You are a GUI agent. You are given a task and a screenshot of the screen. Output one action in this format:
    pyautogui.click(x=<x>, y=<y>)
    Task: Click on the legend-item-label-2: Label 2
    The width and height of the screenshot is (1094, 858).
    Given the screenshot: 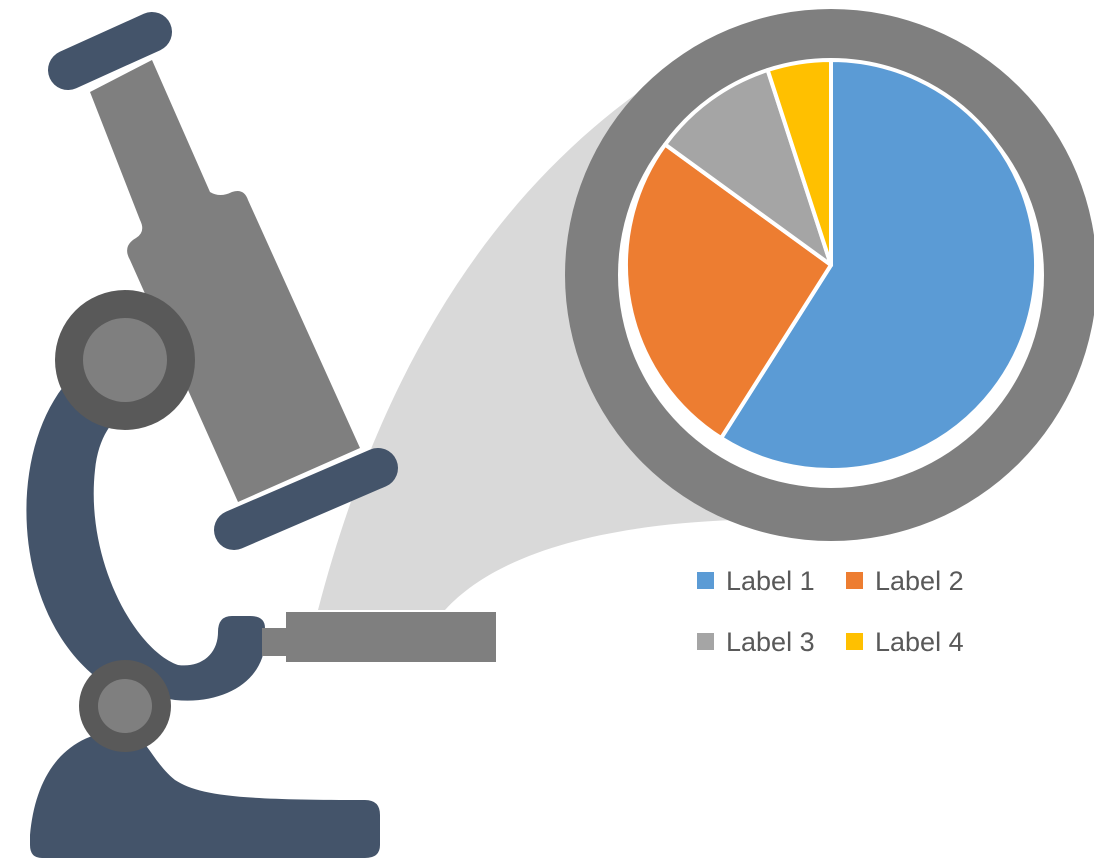 What is the action you would take?
    pyautogui.click(x=905, y=581)
    